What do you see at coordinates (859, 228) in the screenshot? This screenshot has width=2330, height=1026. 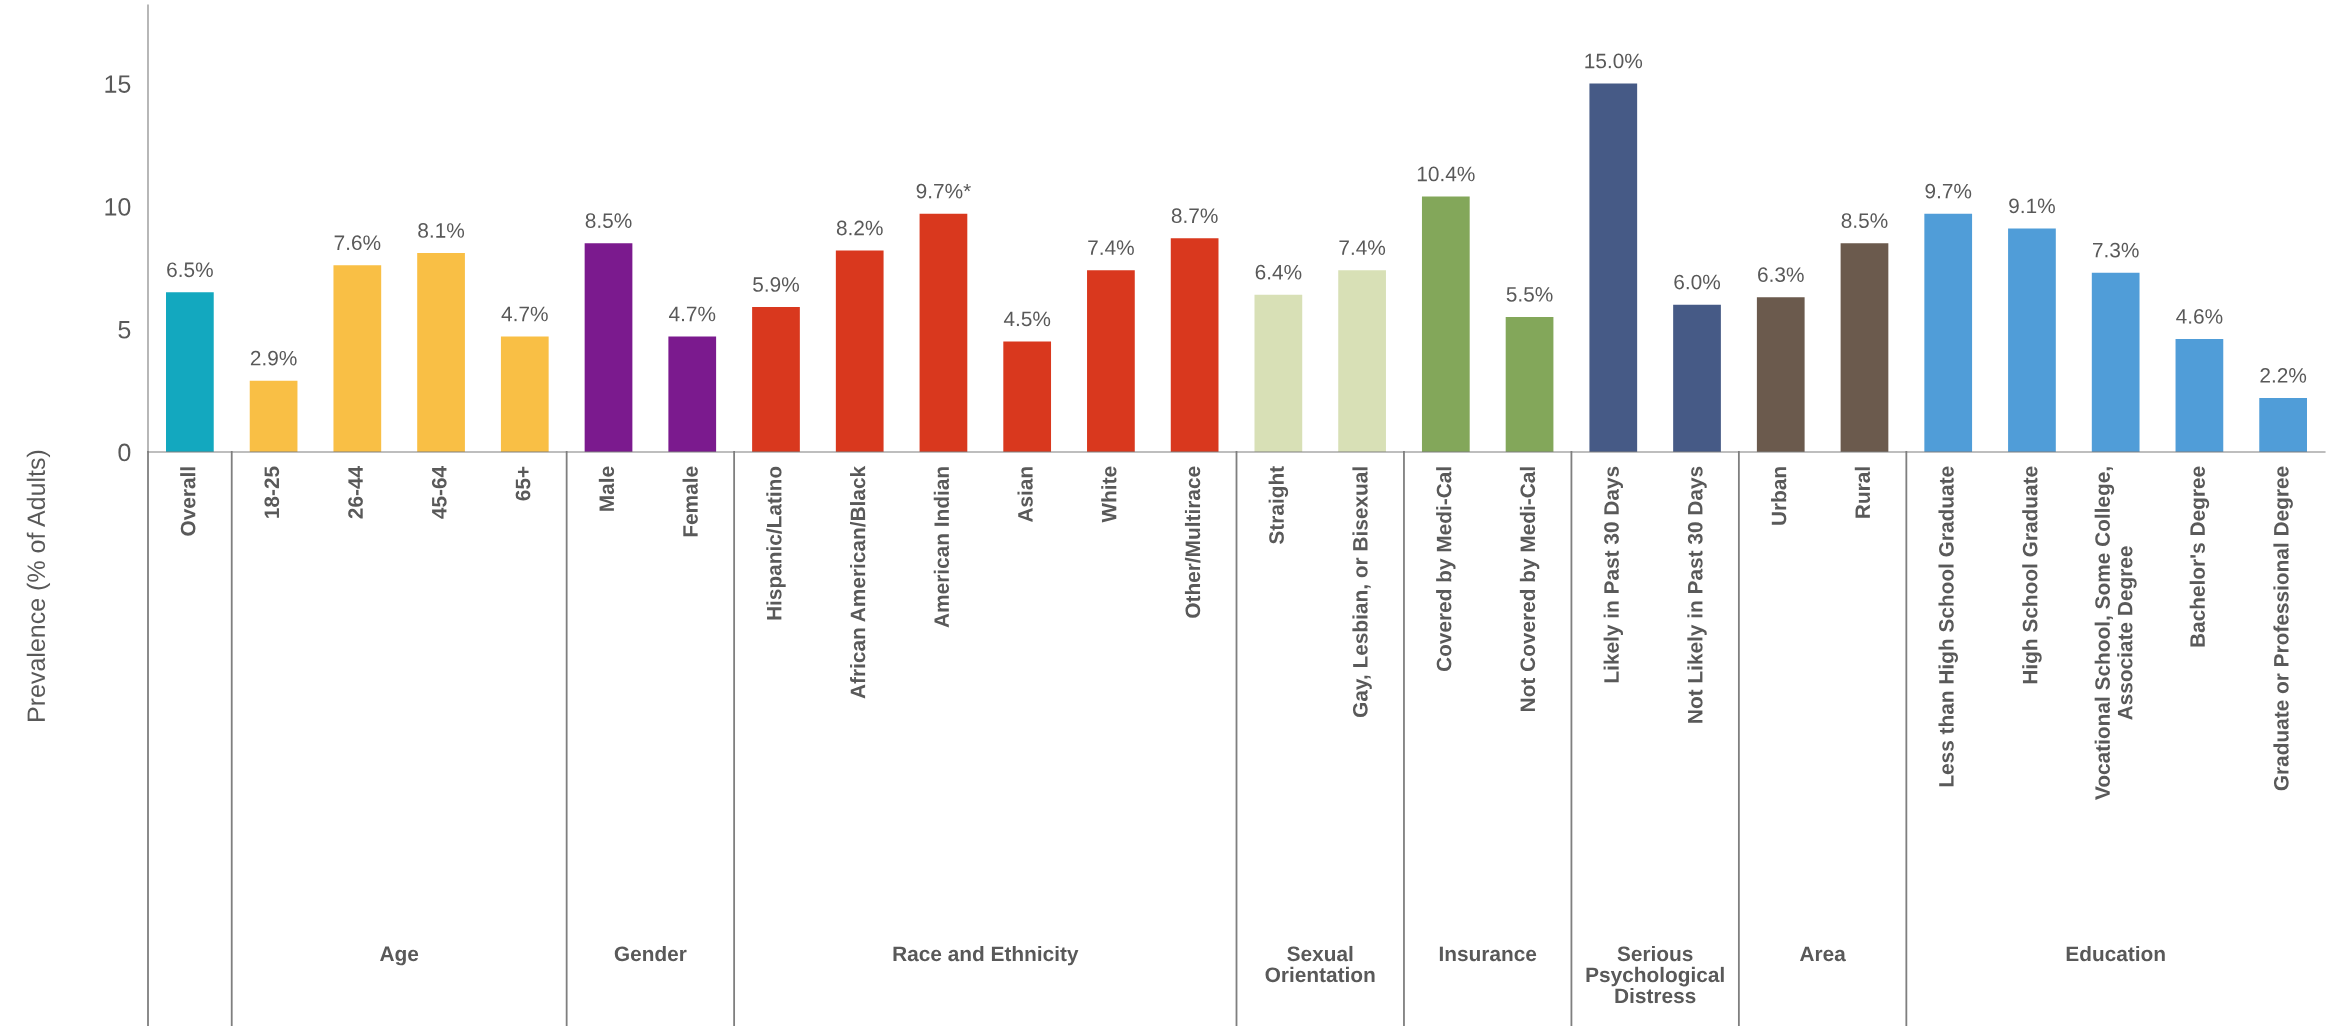 I see `data-label: 8.2%` at bounding box center [859, 228].